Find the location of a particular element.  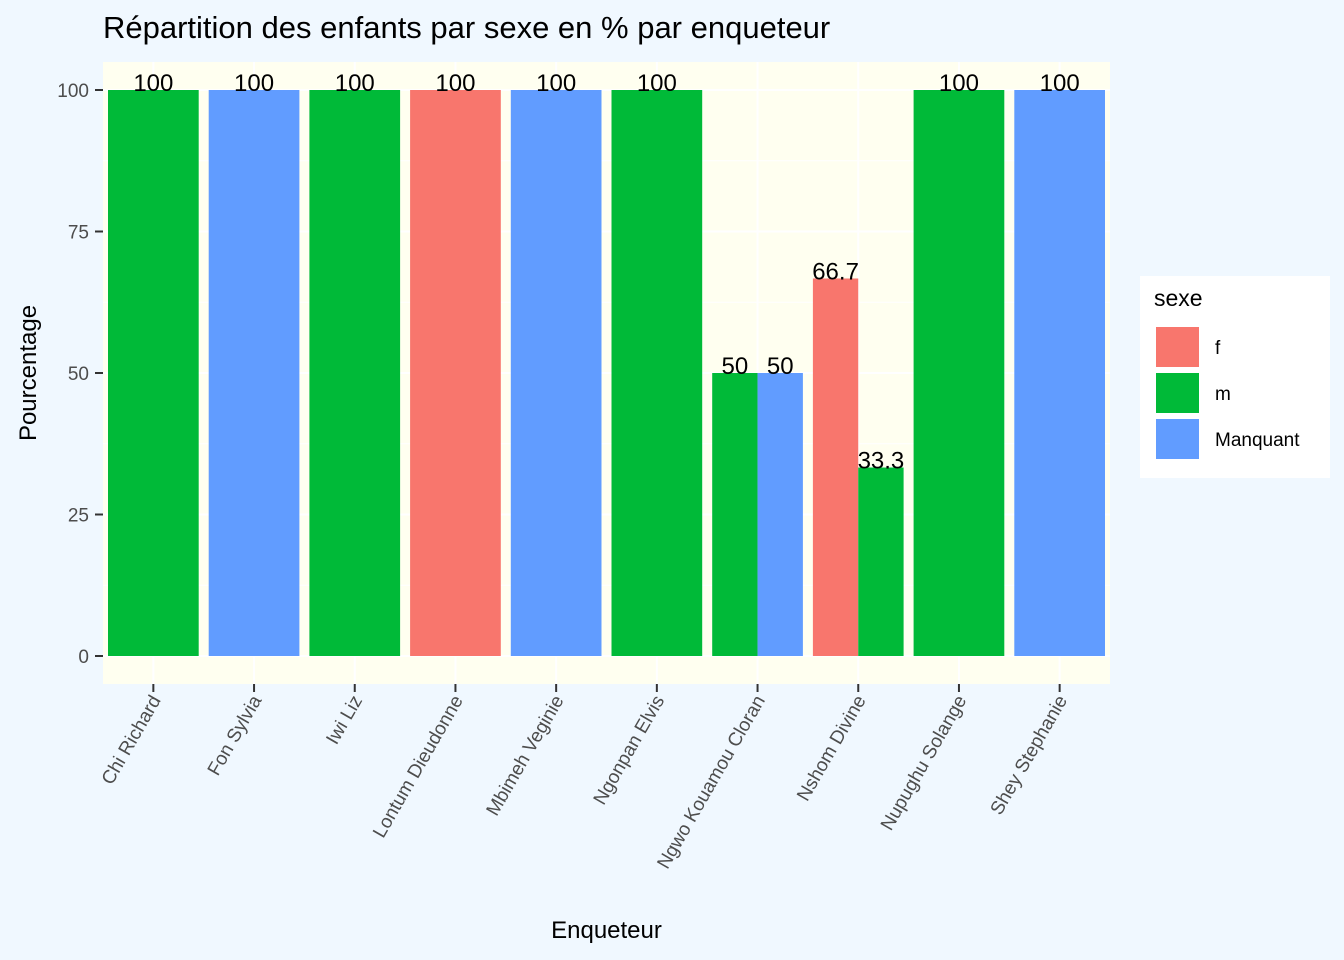

legend-label: f is located at coordinates (1218, 348).